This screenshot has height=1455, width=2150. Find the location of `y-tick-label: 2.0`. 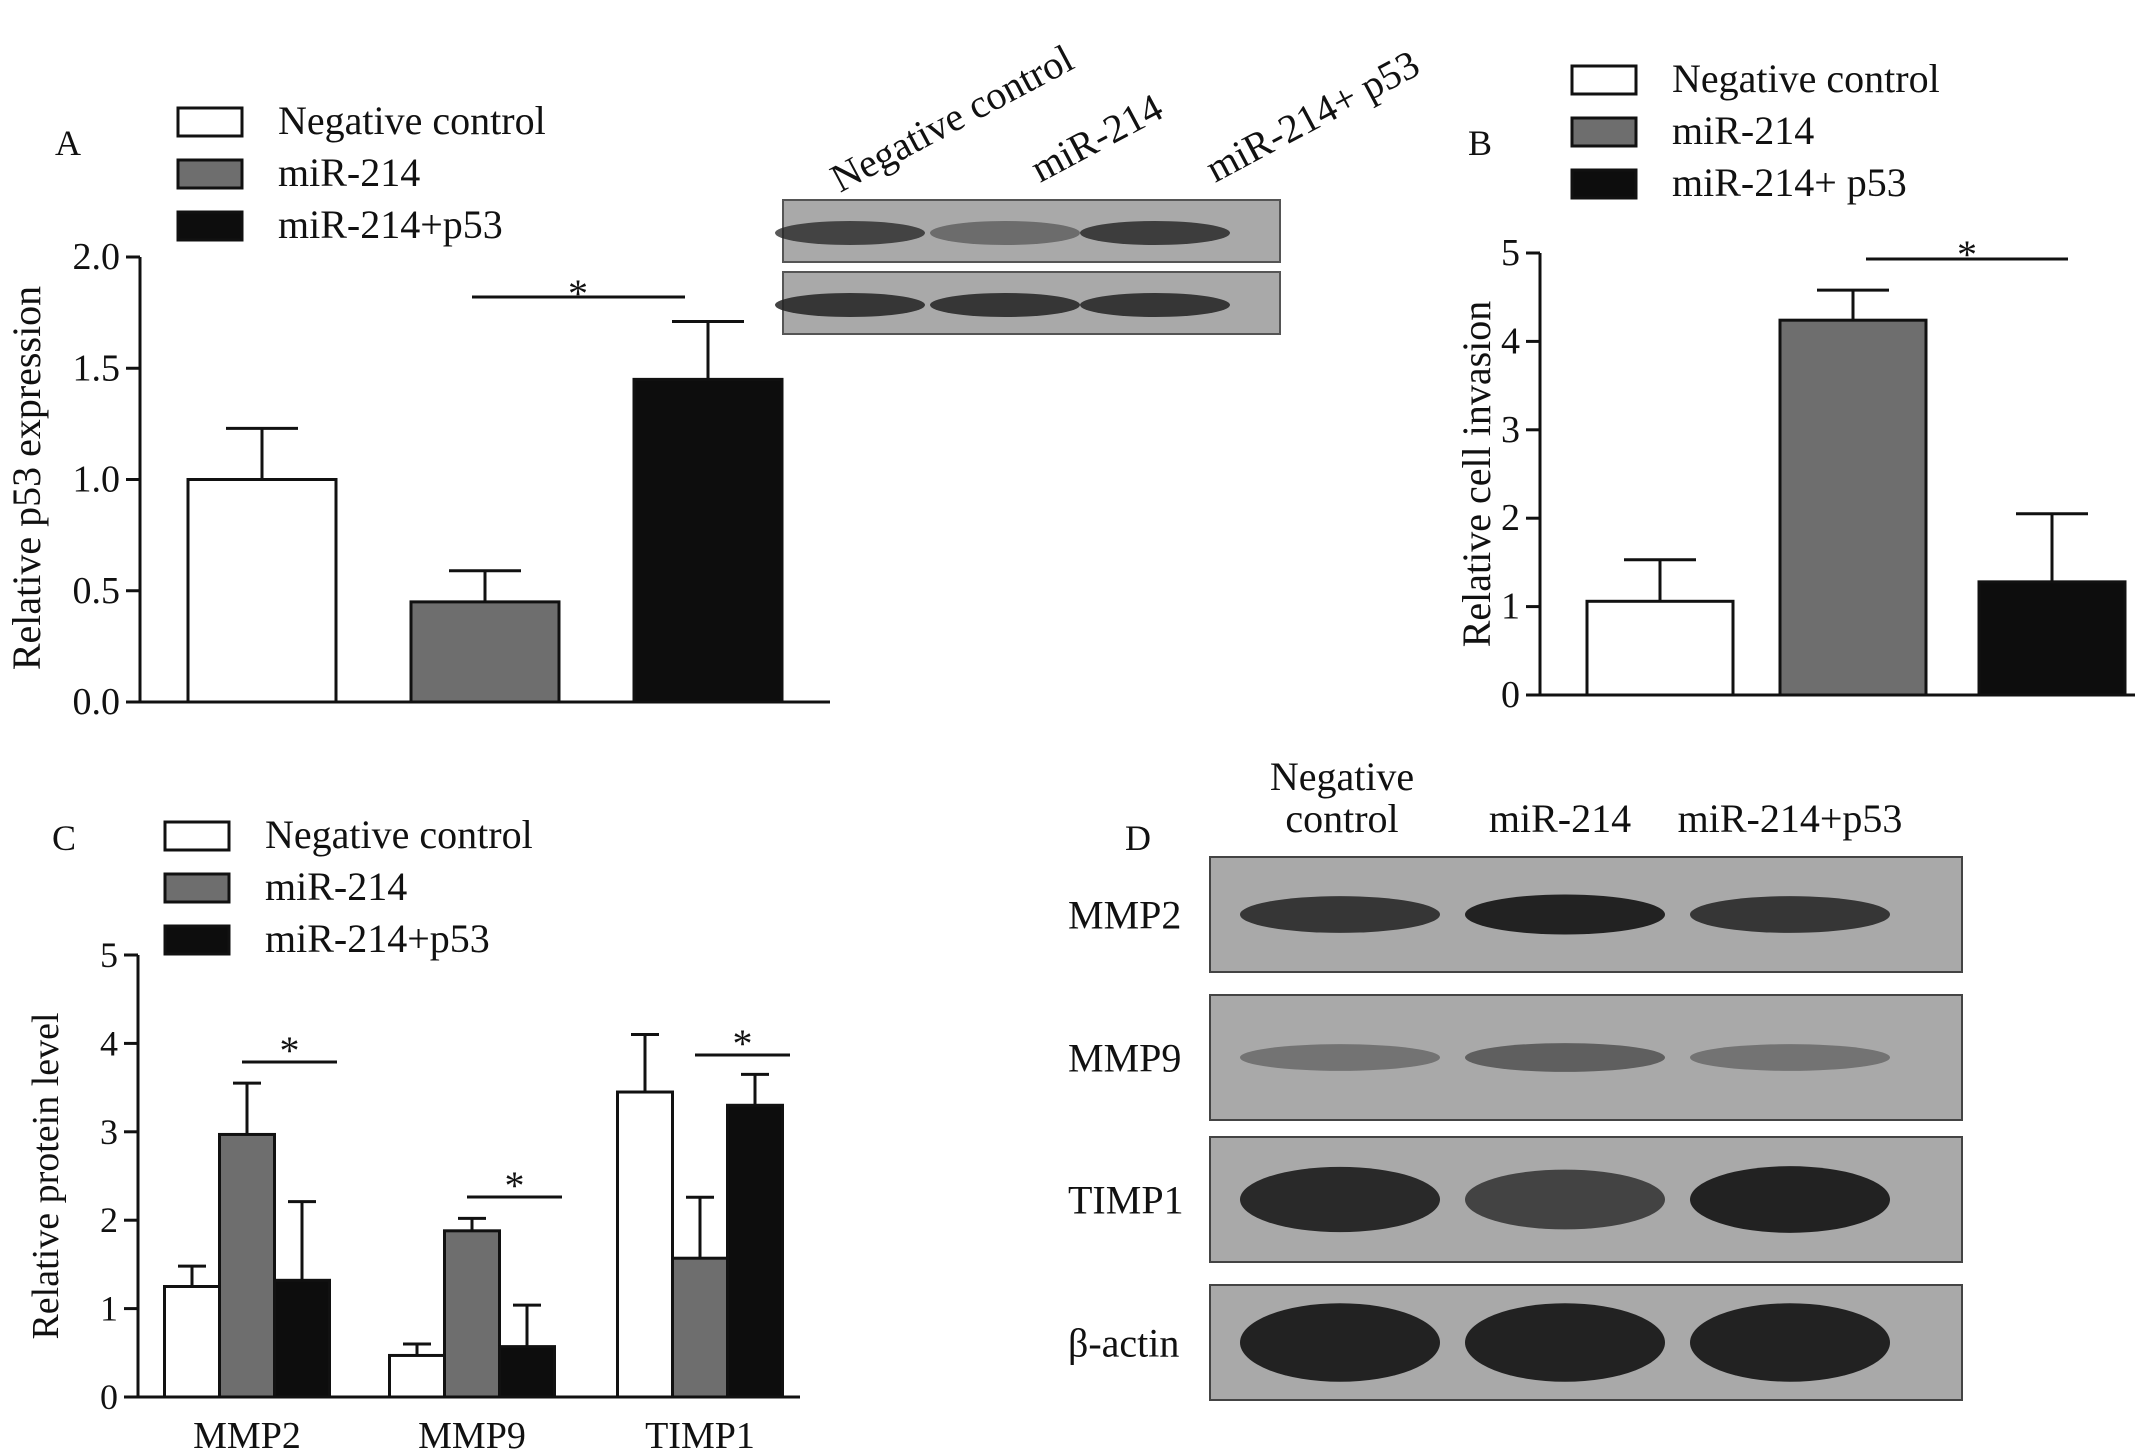

y-tick-label: 2.0 is located at coordinates (97, 257).